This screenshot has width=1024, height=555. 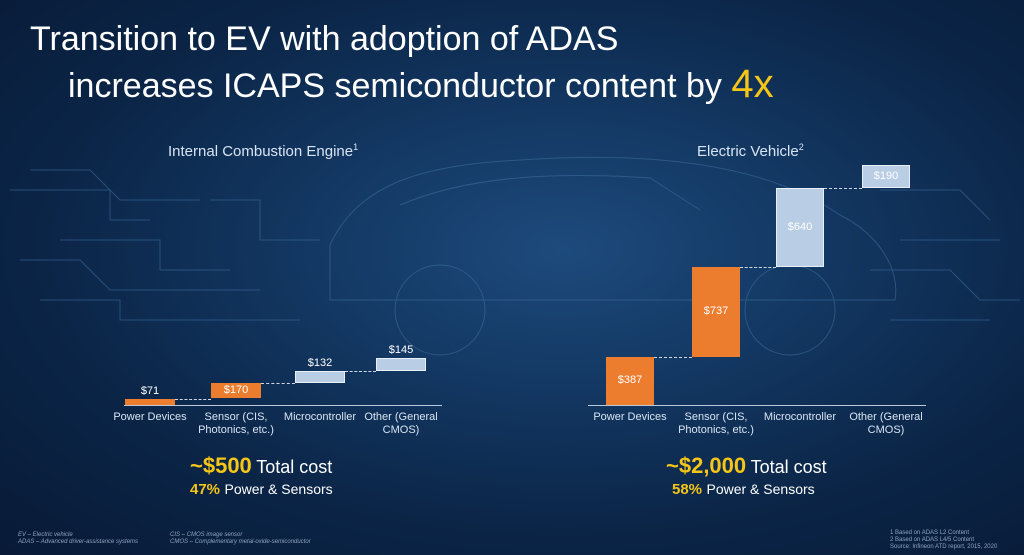 I want to click on ice-category-other: Other (General CMOS), so click(x=401, y=424).